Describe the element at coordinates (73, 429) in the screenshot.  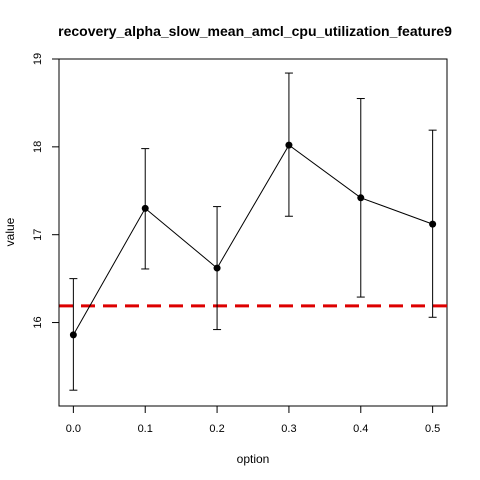
I see `x-tick-label: 0.0` at that location.